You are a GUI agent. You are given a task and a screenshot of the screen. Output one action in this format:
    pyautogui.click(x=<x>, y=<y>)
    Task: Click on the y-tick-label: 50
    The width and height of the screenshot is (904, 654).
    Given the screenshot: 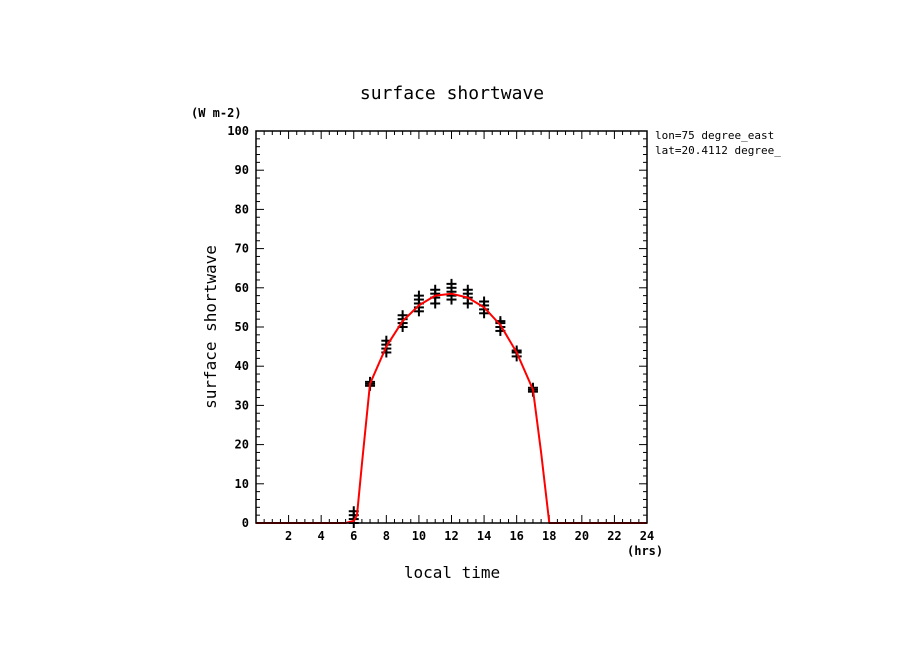 What is the action you would take?
    pyautogui.click(x=242, y=327)
    